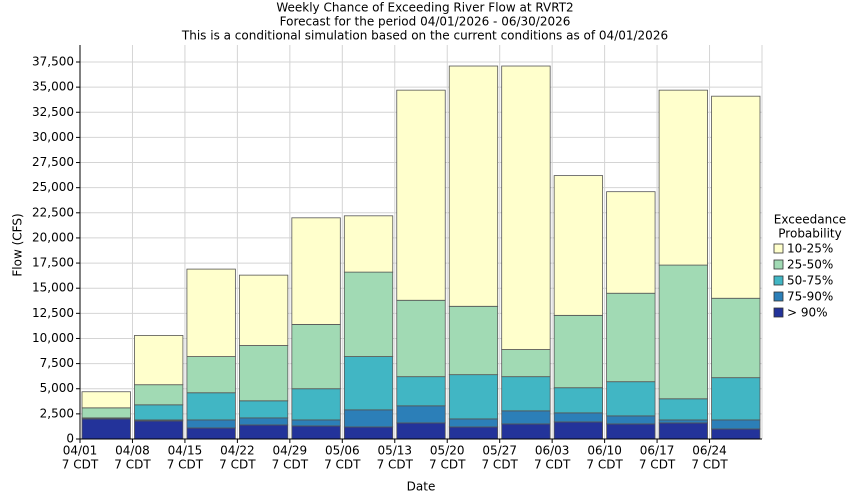 Image resolution: width=850 pixels, height=500 pixels. Describe the element at coordinates (709, 451) in the screenshot. I see `x-tick-label: 06/24` at that location.